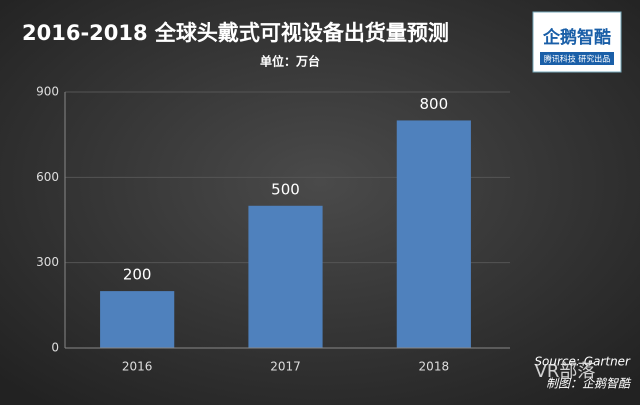 Image resolution: width=640 pixels, height=405 pixels. Describe the element at coordinates (434, 104) in the screenshot. I see `value-label: 800` at that location.